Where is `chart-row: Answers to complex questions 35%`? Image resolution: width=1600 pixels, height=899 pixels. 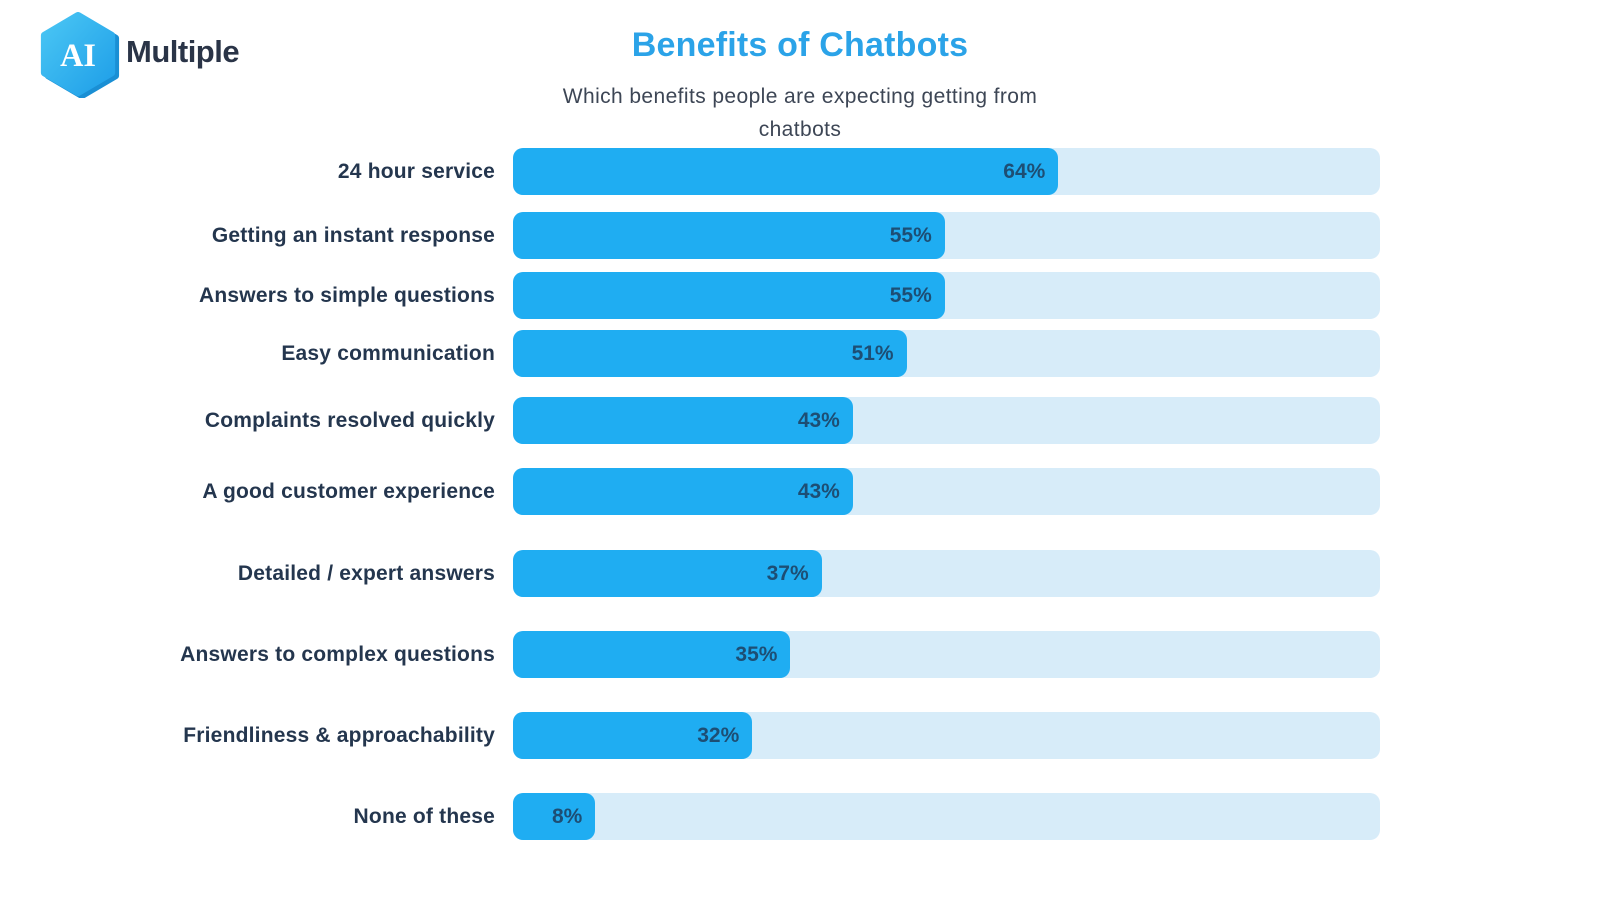 chart-row: Answers to complex questions 35% is located at coordinates (800, 654).